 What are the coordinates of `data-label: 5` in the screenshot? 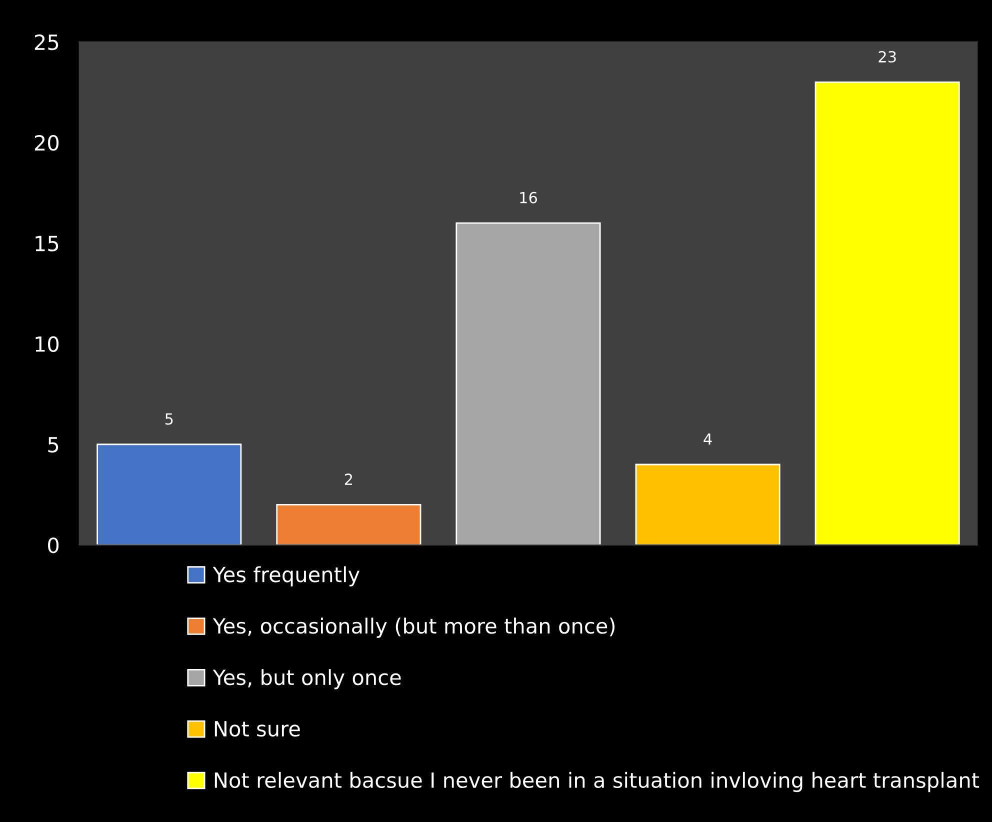 It's located at (169, 419).